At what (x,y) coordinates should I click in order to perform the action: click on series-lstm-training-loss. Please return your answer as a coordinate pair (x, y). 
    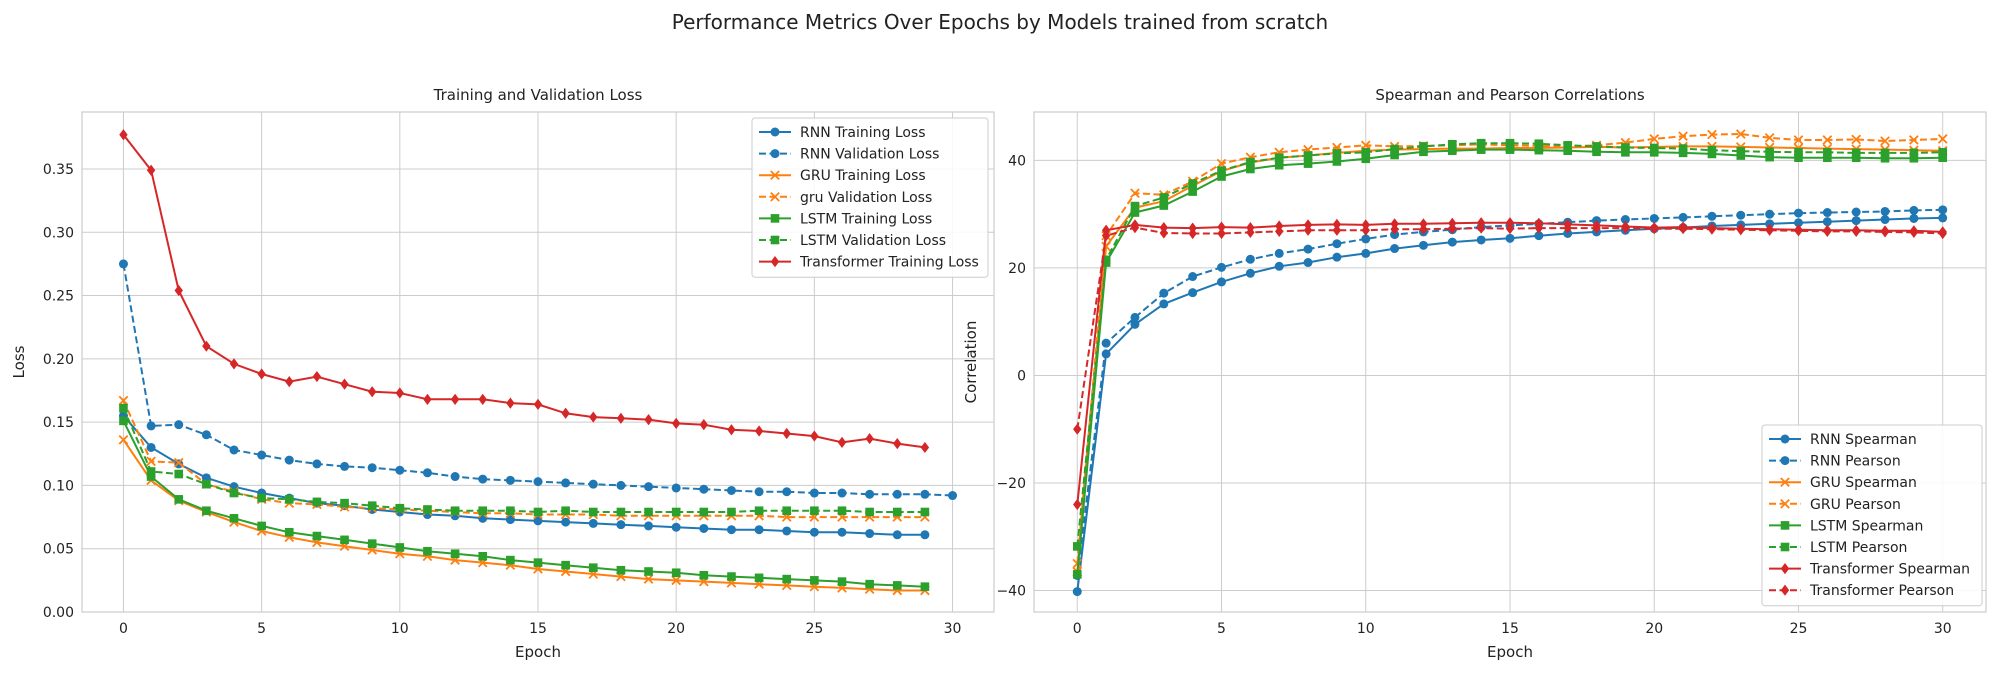
    Looking at the image, I should click on (524, 503).